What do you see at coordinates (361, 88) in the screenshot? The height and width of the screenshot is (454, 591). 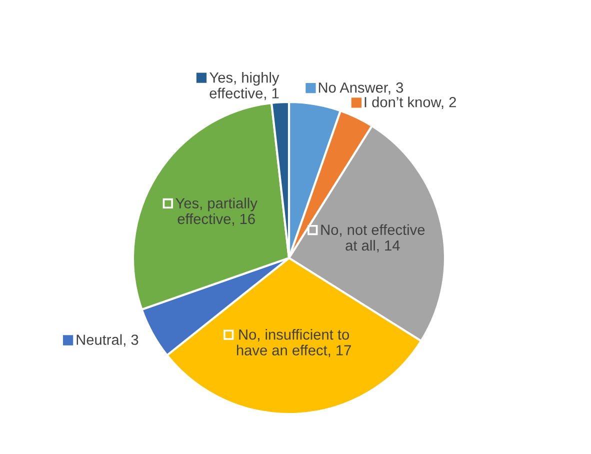 I see `legend-label: No Answer, 3` at bounding box center [361, 88].